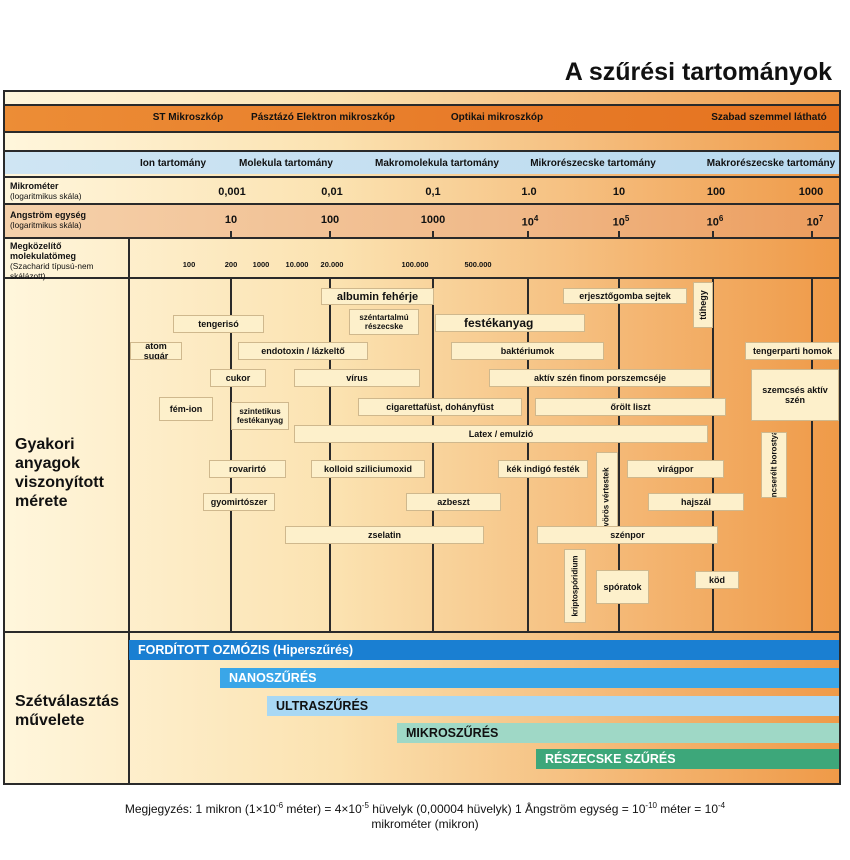 This screenshot has height=860, width=850. What do you see at coordinates (593, 163) in the screenshot?
I see `range-label: Mikrorészecske tartomány` at bounding box center [593, 163].